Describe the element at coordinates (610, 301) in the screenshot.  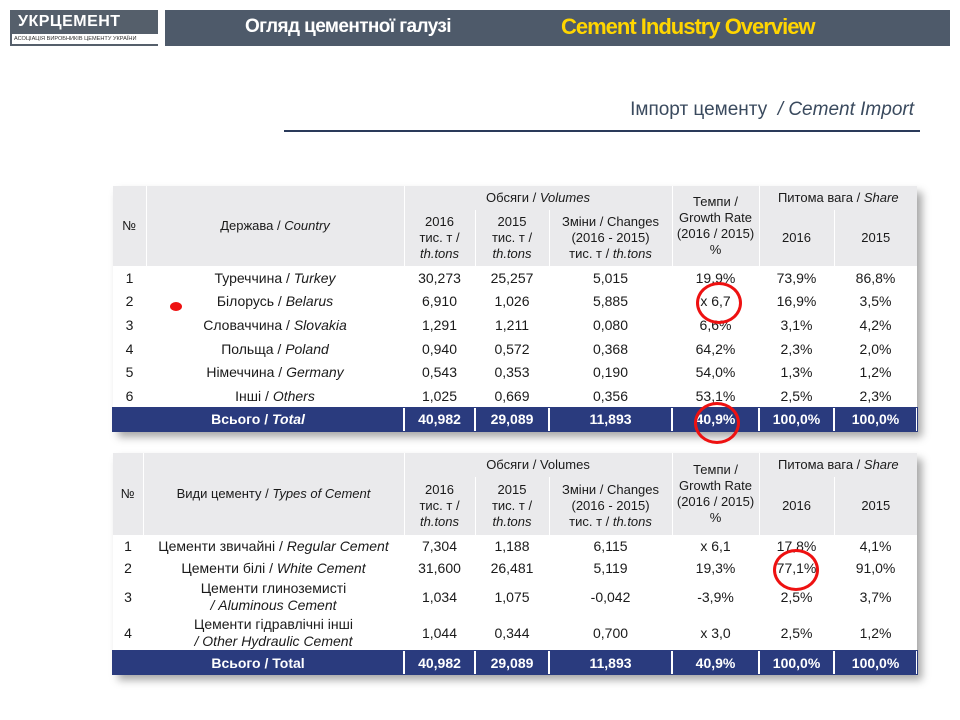
I see `table-cell: 5,885` at that location.